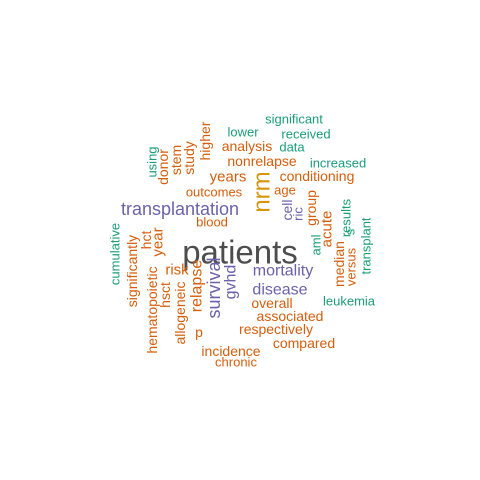 Image resolution: width=480 pixels, height=480 pixels. What do you see at coordinates (279, 290) in the screenshot?
I see `word-disease: disease` at bounding box center [279, 290].